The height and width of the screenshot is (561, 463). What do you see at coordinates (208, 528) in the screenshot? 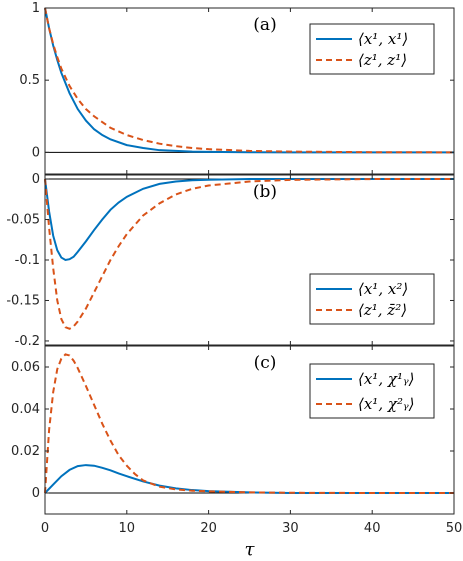
I see `x-tick-label: 20` at bounding box center [208, 528].